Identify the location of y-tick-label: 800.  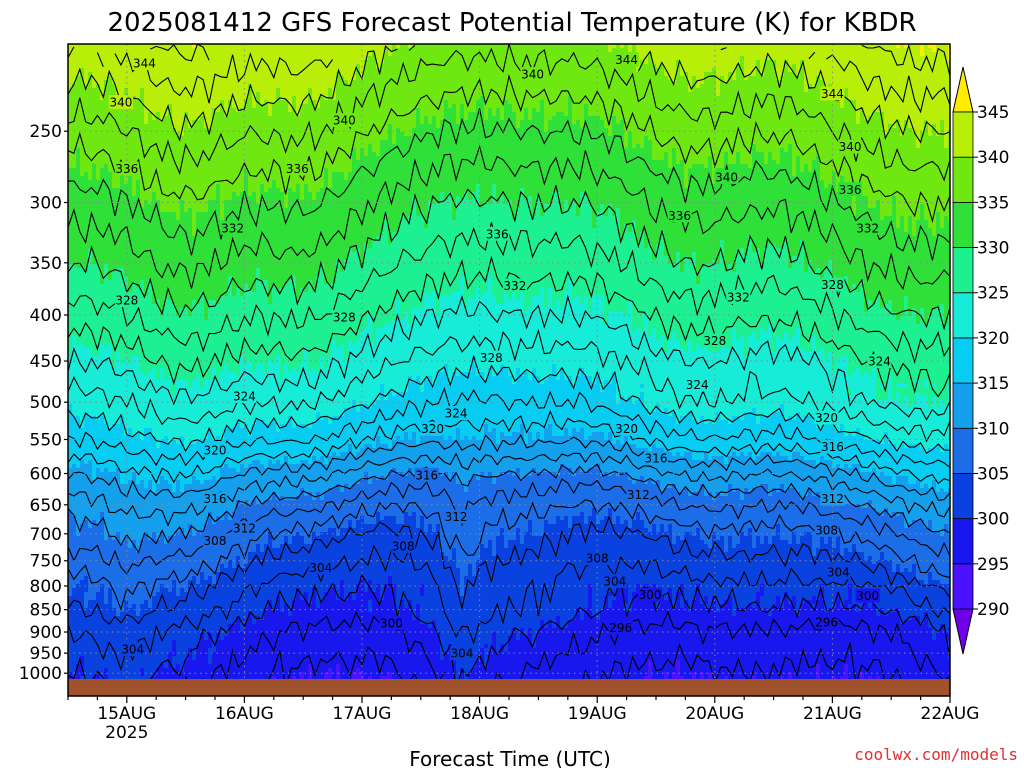
(46, 587).